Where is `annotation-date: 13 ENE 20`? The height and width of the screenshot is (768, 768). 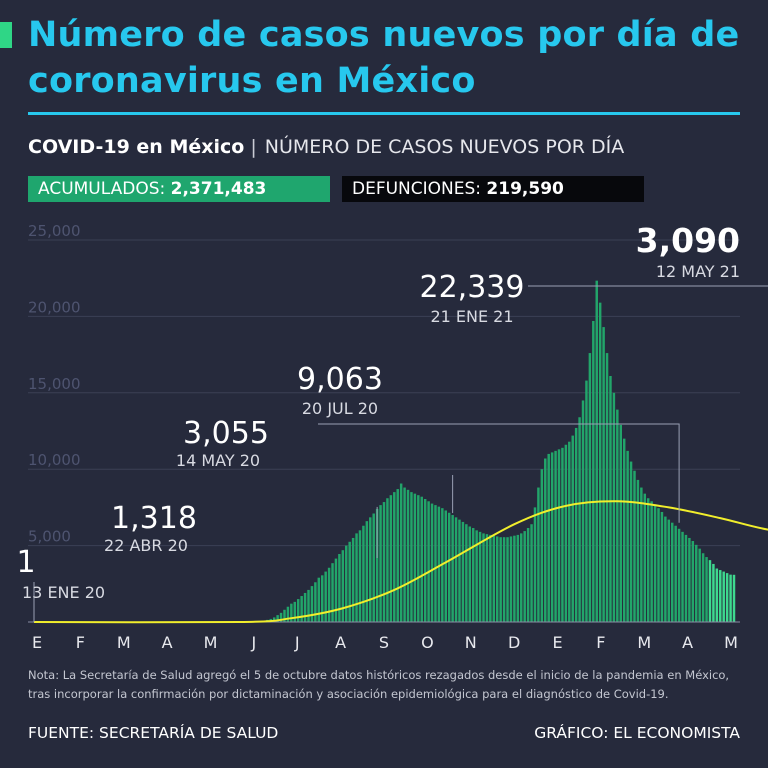 annotation-date: 13 ENE 20 is located at coordinates (63, 592).